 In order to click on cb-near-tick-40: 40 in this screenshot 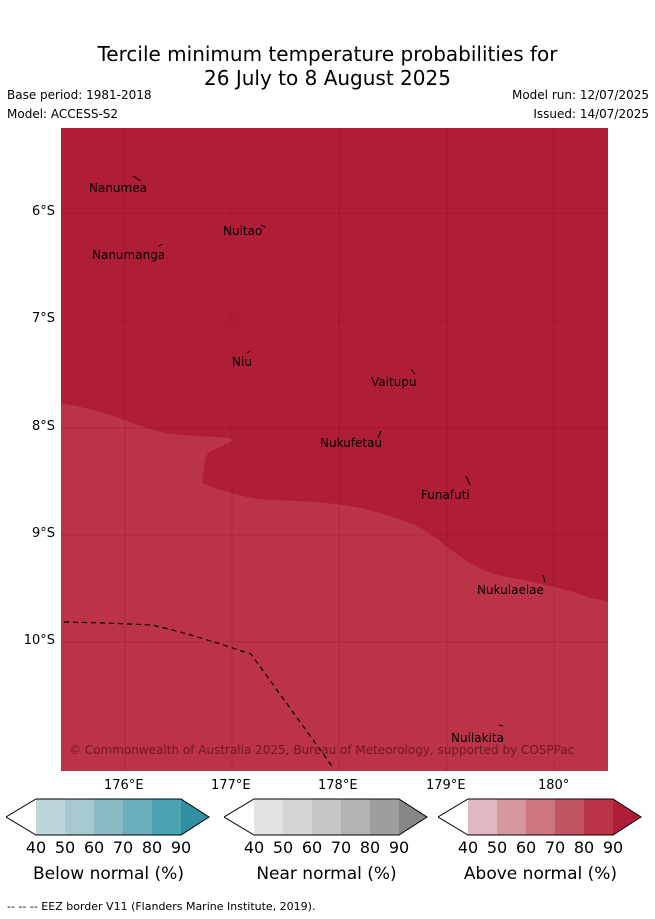, I will do `click(254, 847)`.